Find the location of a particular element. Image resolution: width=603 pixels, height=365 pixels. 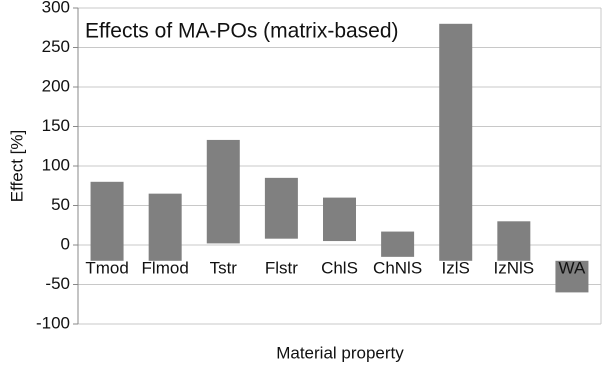

x-tick-label: Flmod is located at coordinates (165, 267).